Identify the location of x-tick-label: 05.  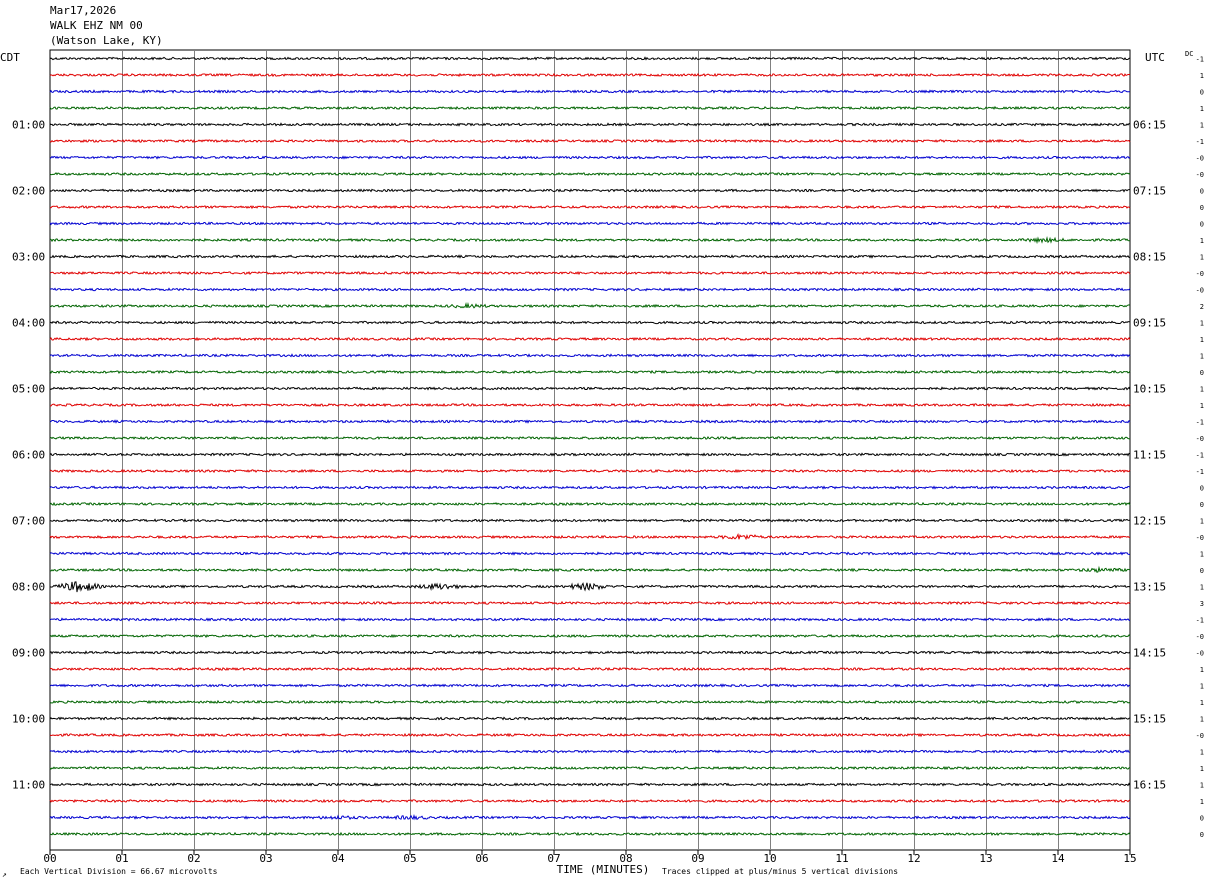
(409, 858).